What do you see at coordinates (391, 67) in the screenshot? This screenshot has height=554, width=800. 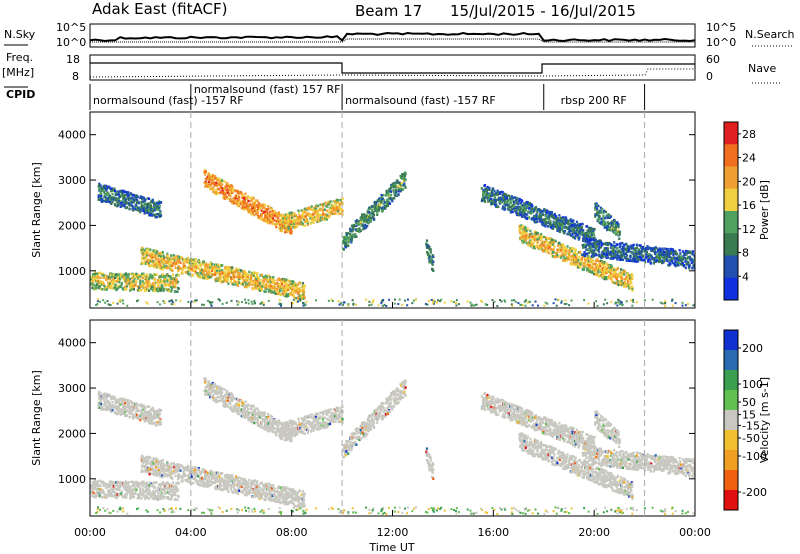 I see `freq-panel: Freq. [MHz] 18 8 60 0 Nave` at bounding box center [391, 67].